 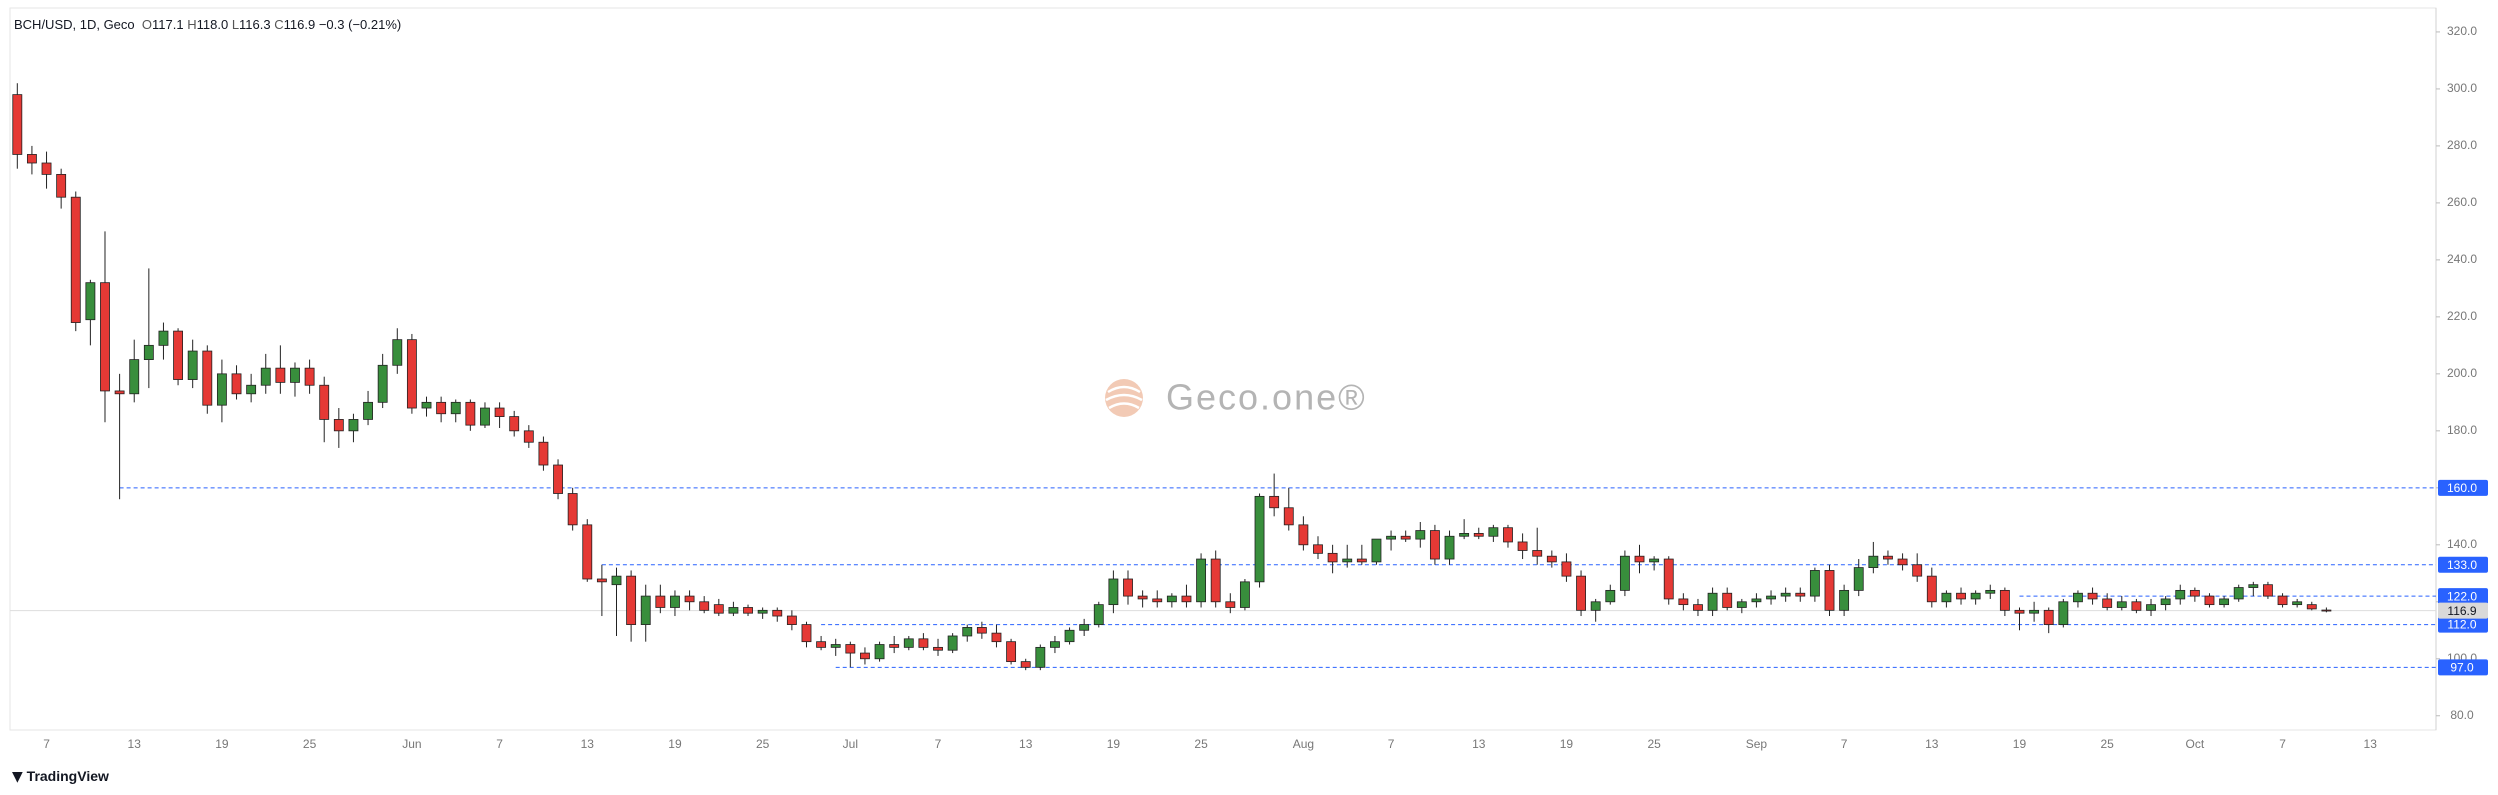 I want to click on footer-text: TradingView, so click(x=67, y=776).